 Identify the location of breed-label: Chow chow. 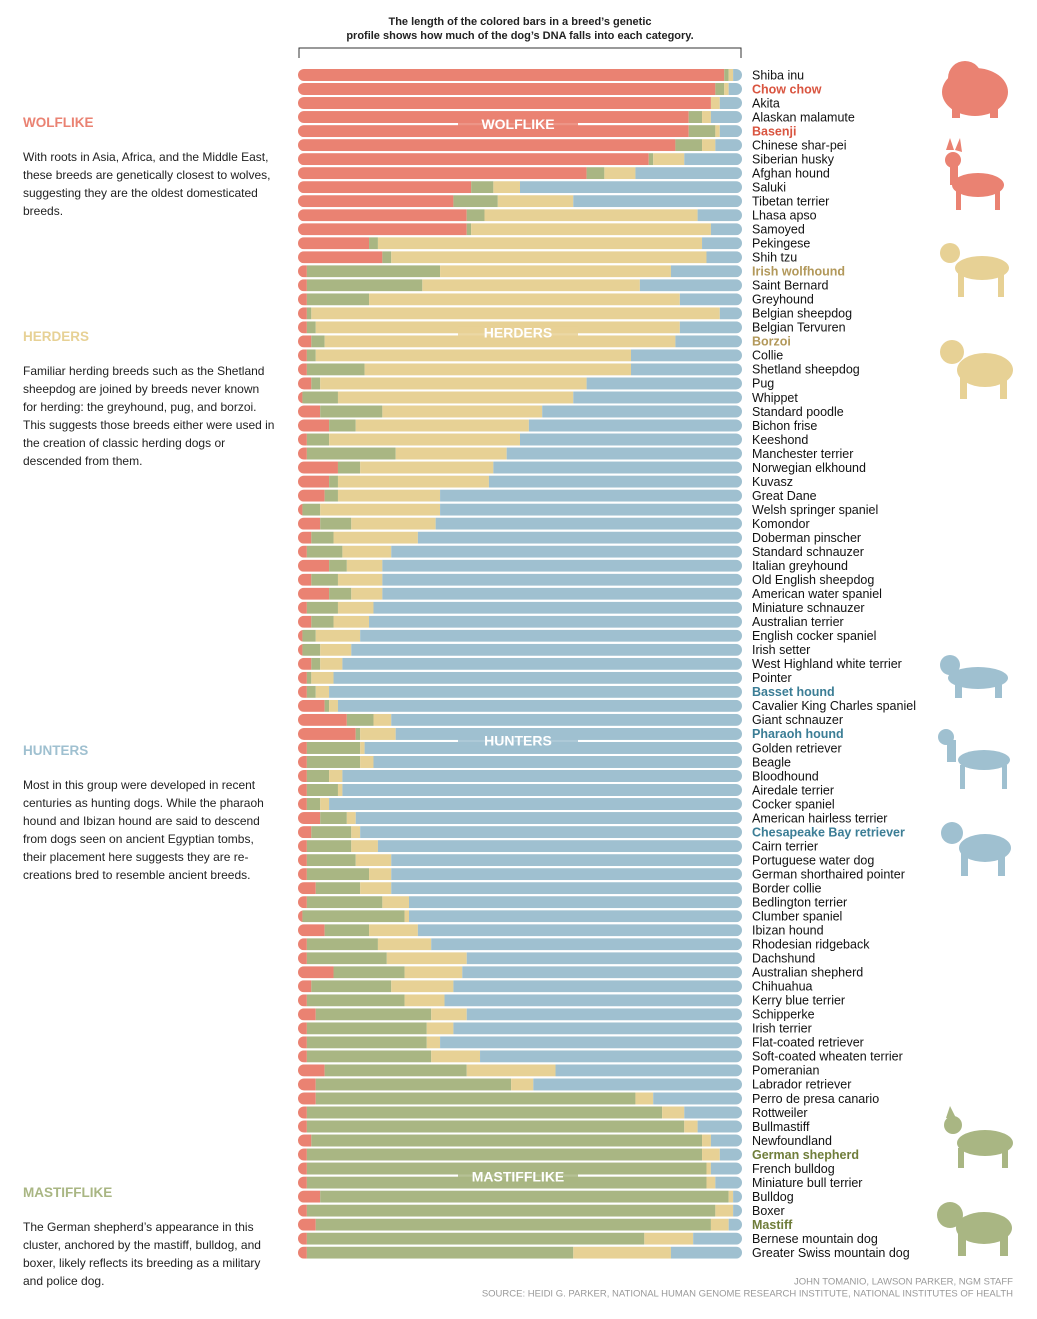
(787, 89).